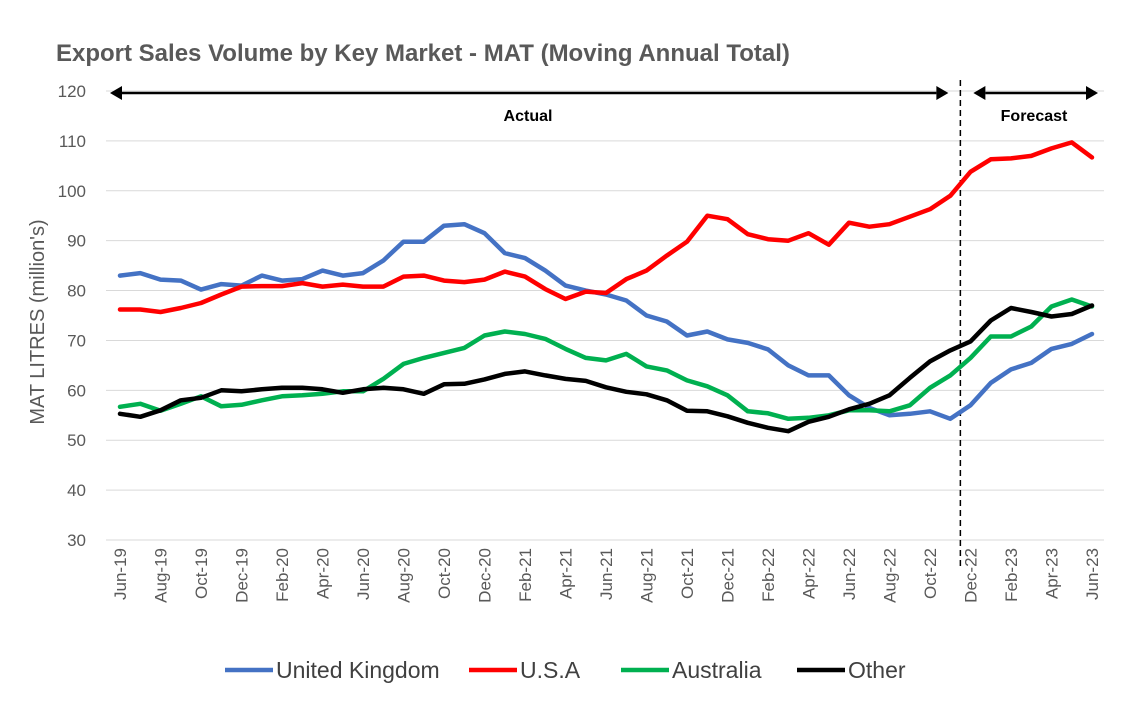 This screenshot has width=1125, height=707. What do you see at coordinates (1092, 574) in the screenshot?
I see `x-tick-label: Jun-23` at bounding box center [1092, 574].